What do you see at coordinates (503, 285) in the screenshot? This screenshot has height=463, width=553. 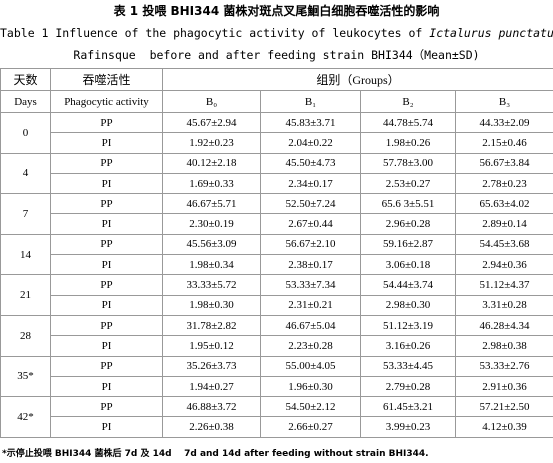 I see `value-cell: 51.12±4.37` at bounding box center [503, 285].